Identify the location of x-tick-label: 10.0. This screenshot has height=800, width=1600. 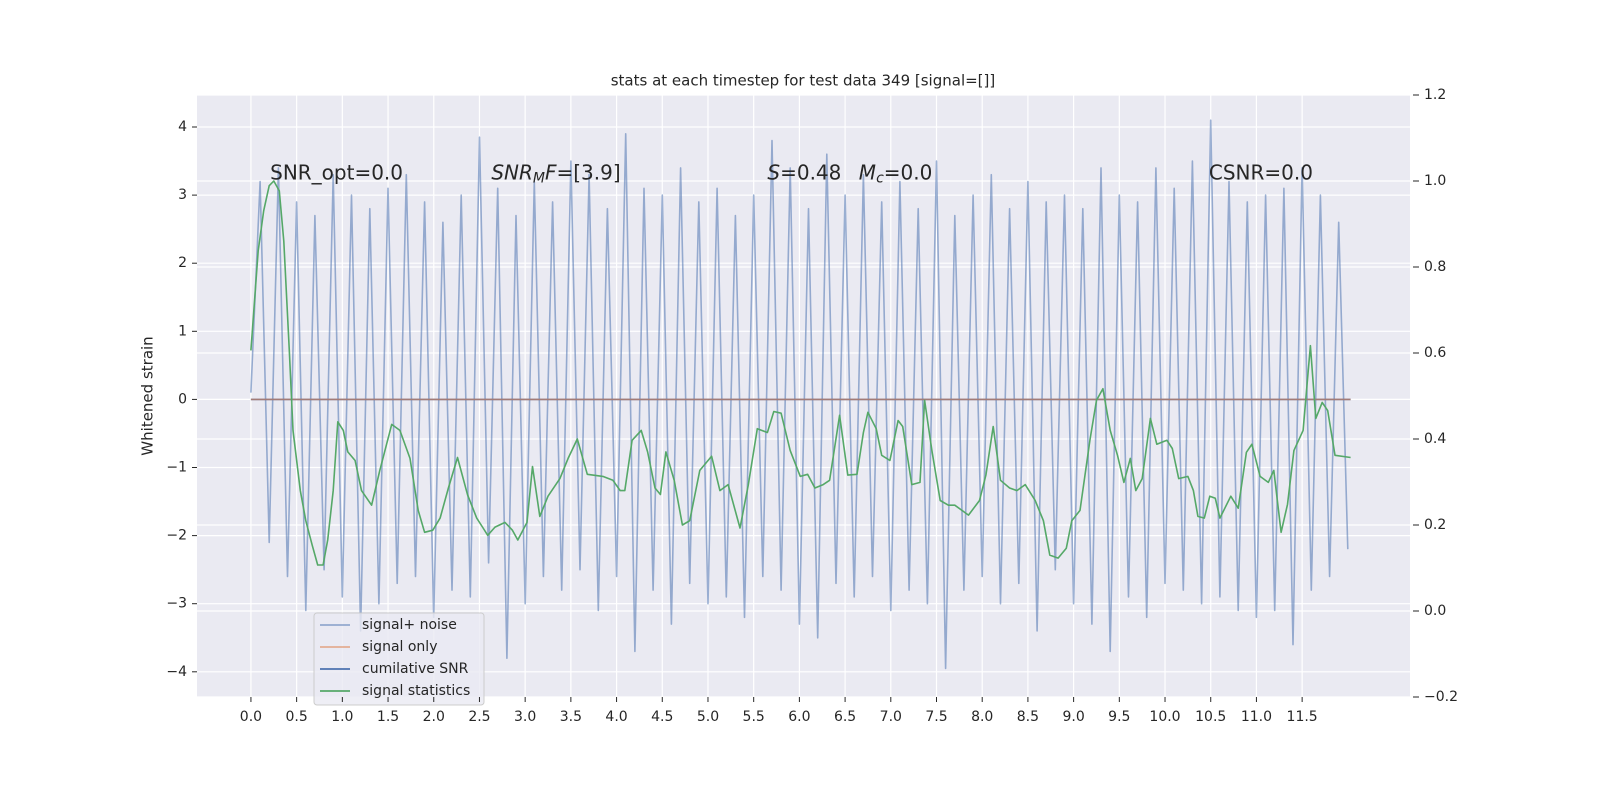
(1164, 717).